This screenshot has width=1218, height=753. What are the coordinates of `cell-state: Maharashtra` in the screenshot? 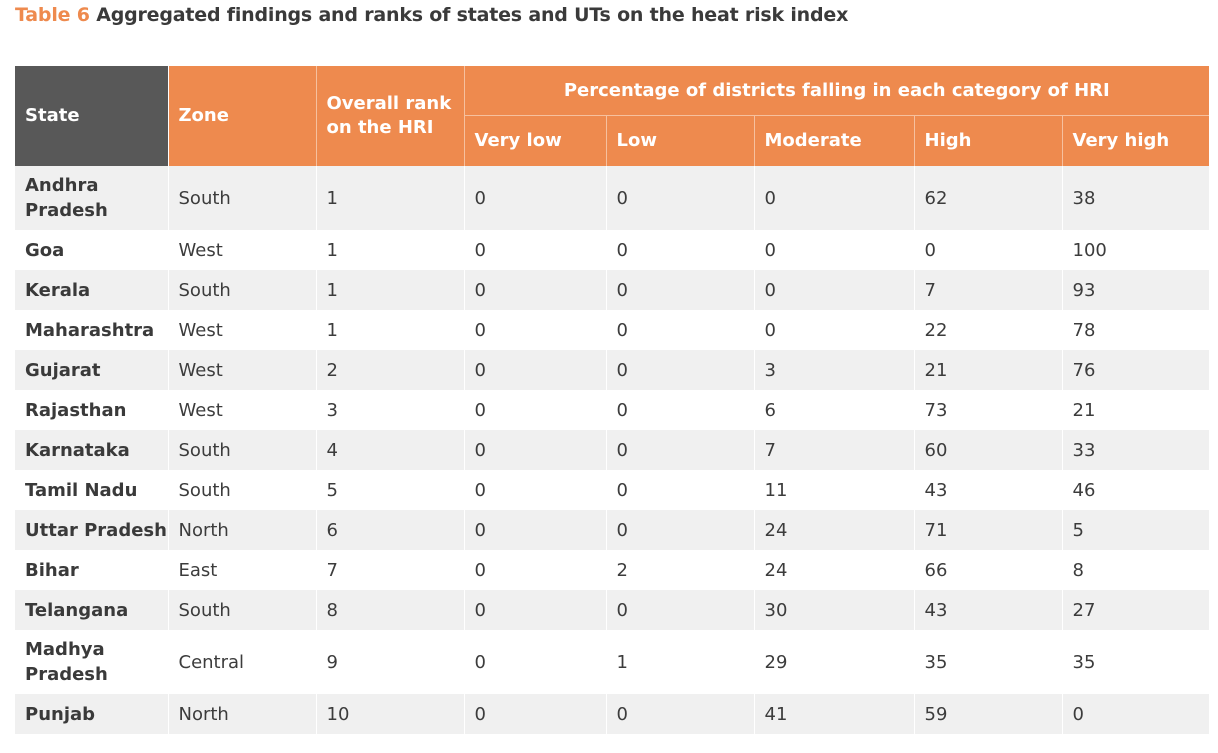 It's located at (92, 330).